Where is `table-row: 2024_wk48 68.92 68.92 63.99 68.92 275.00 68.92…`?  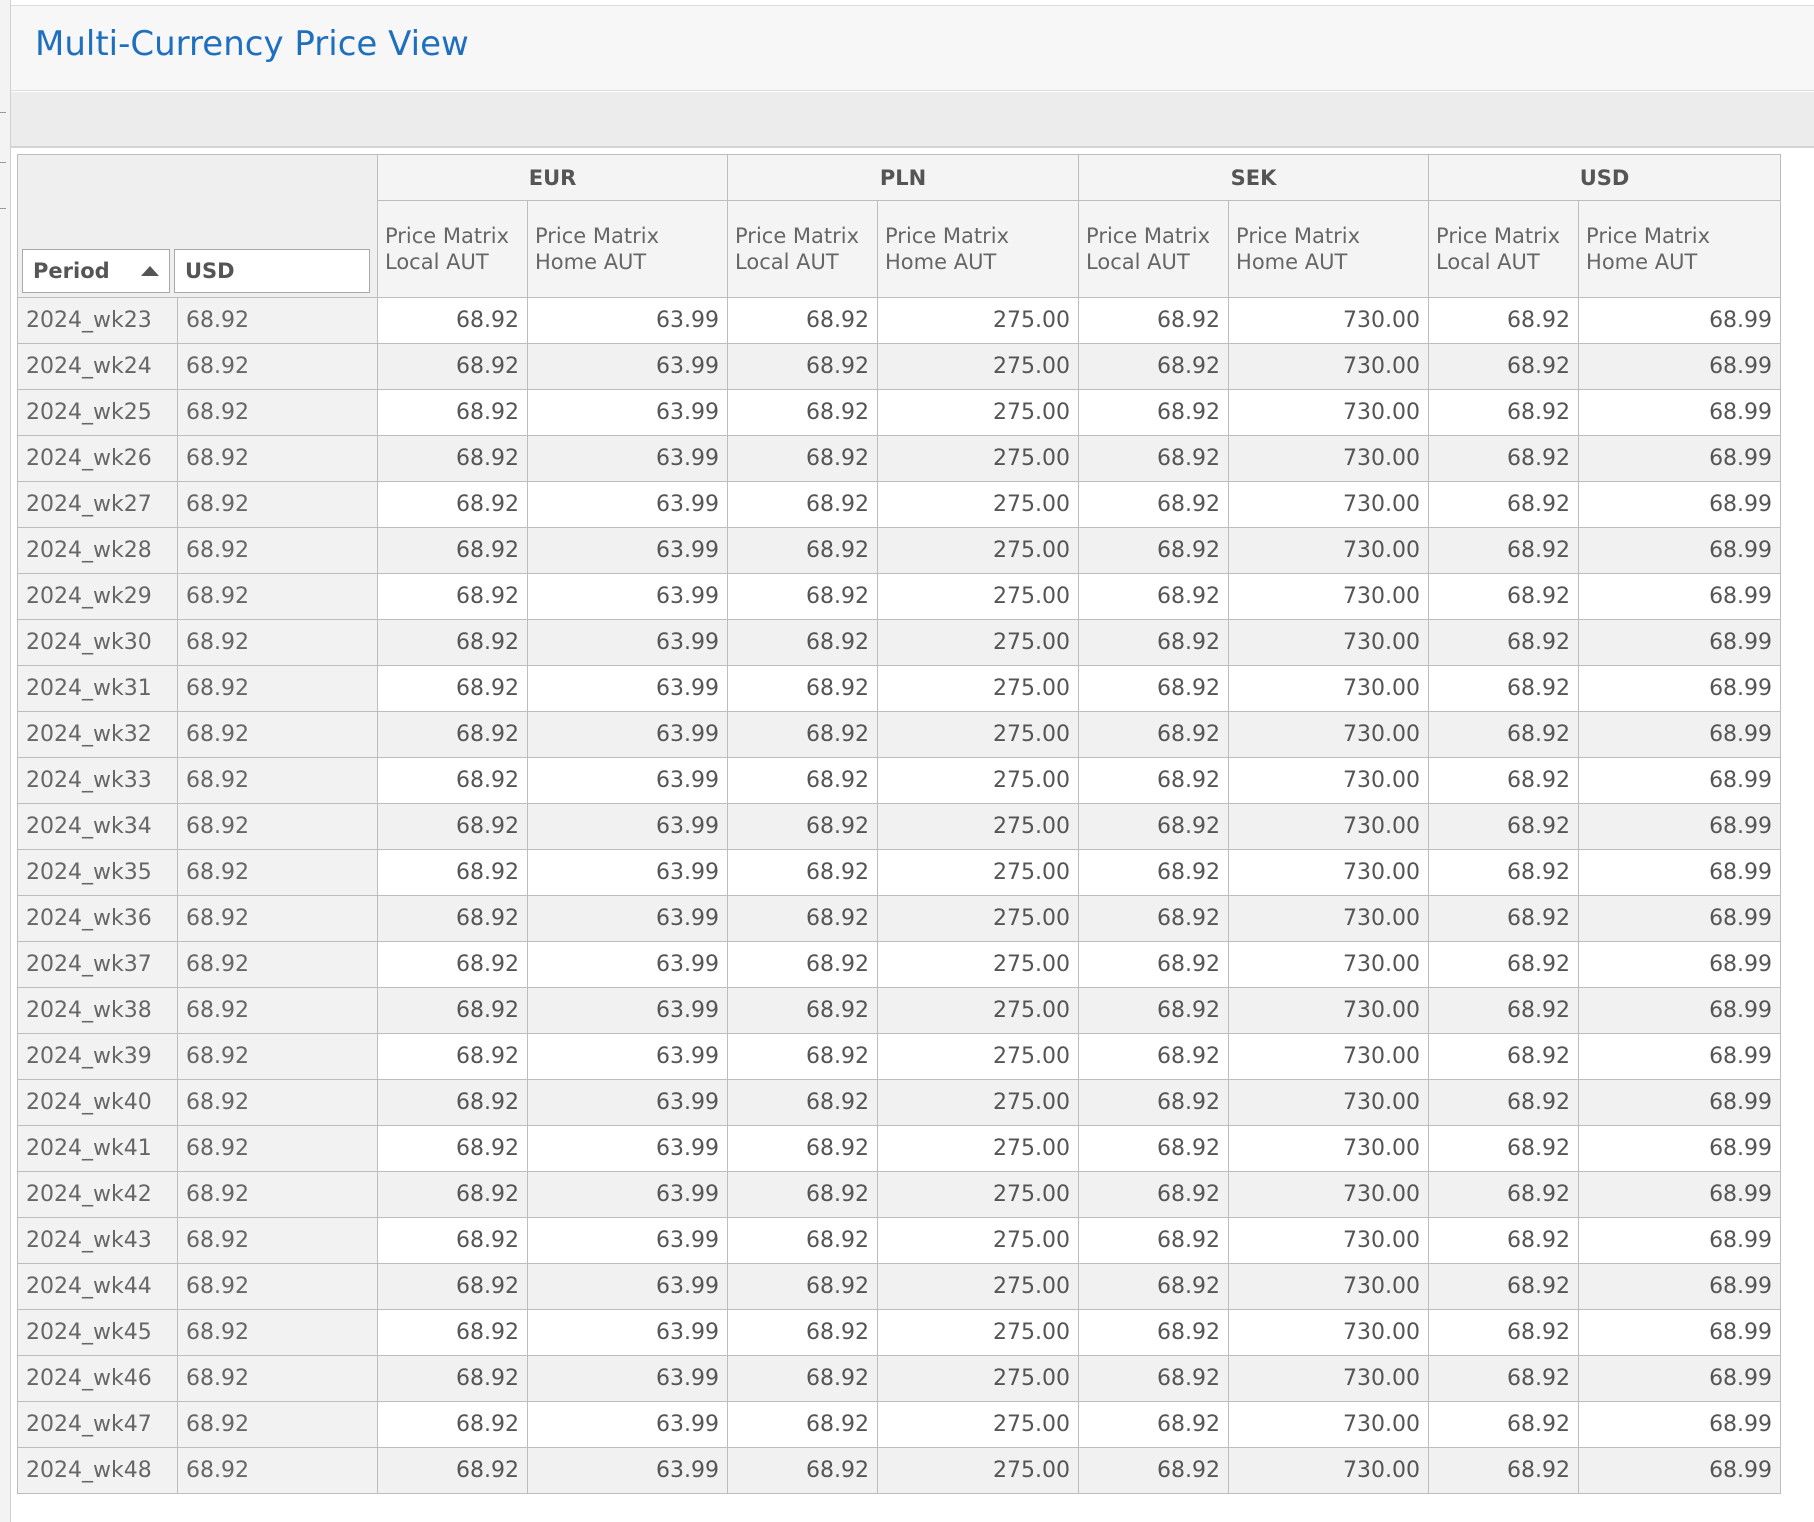
table-row: 2024_wk48 68.92 68.92 63.99 68.92 275.00 68.92… is located at coordinates (899, 1470).